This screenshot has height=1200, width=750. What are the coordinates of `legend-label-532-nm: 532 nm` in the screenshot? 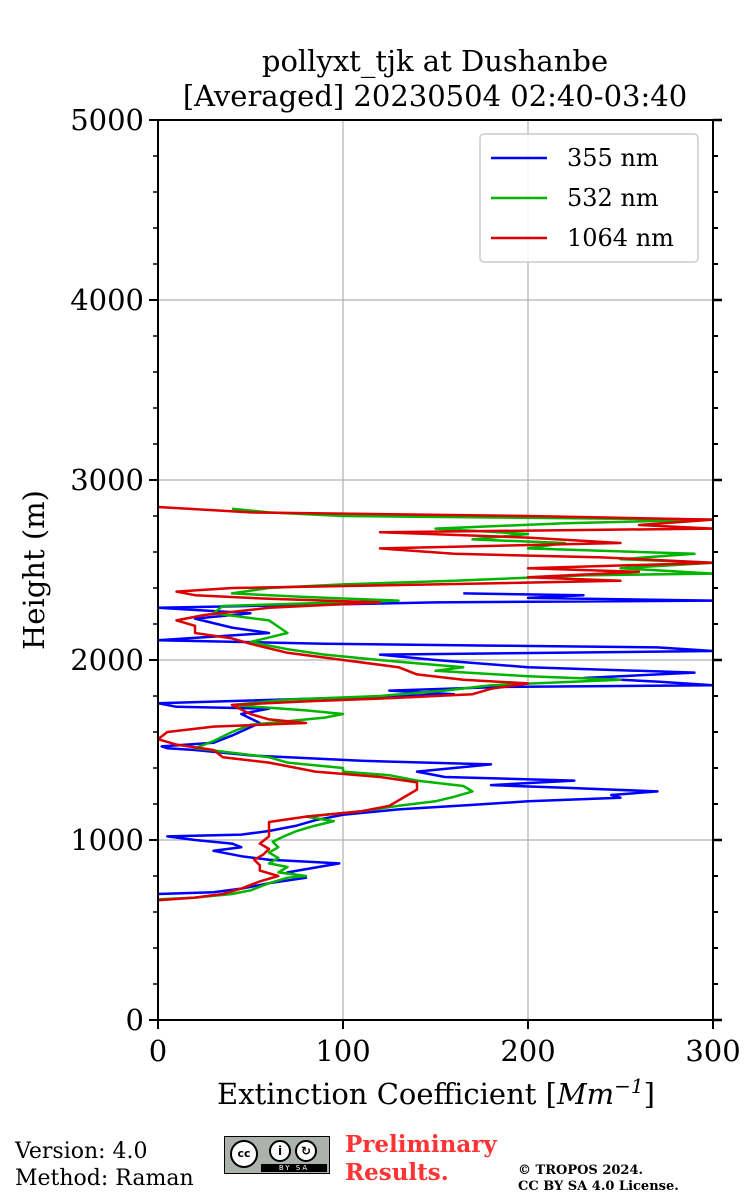 It's located at (613, 198).